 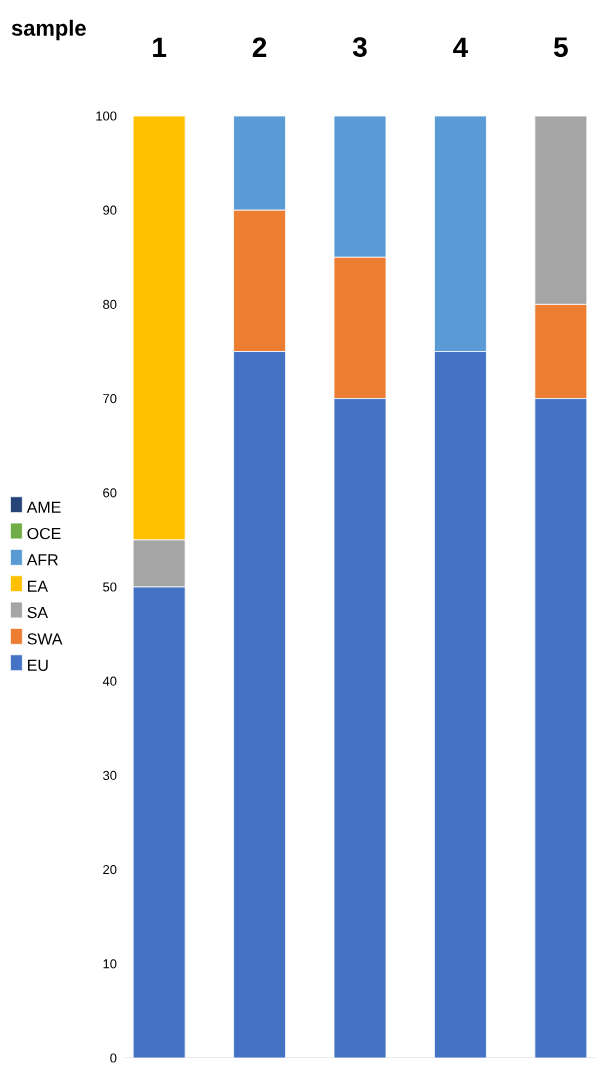 I want to click on x-tick-label: 3, so click(x=359, y=47).